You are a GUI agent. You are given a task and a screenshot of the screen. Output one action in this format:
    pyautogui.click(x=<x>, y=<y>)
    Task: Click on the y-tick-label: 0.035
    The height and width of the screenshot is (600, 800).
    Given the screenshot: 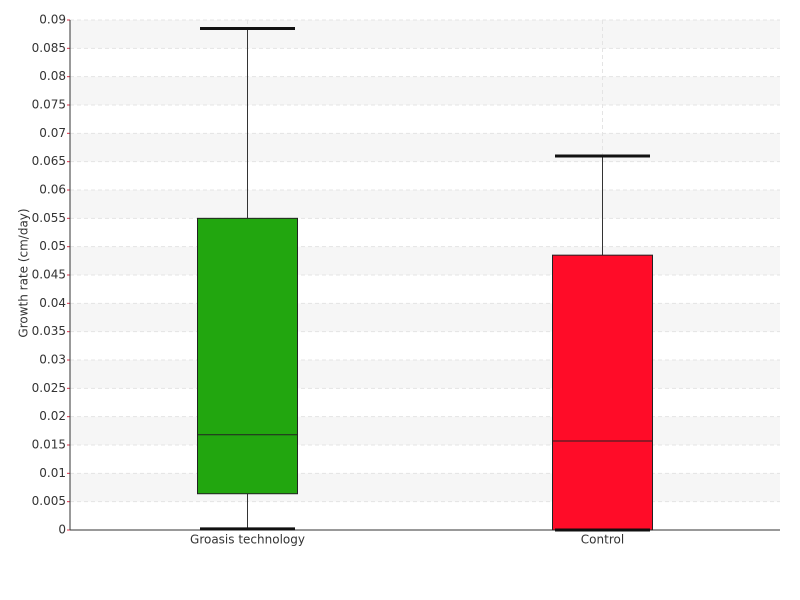 What is the action you would take?
    pyautogui.click(x=49, y=331)
    